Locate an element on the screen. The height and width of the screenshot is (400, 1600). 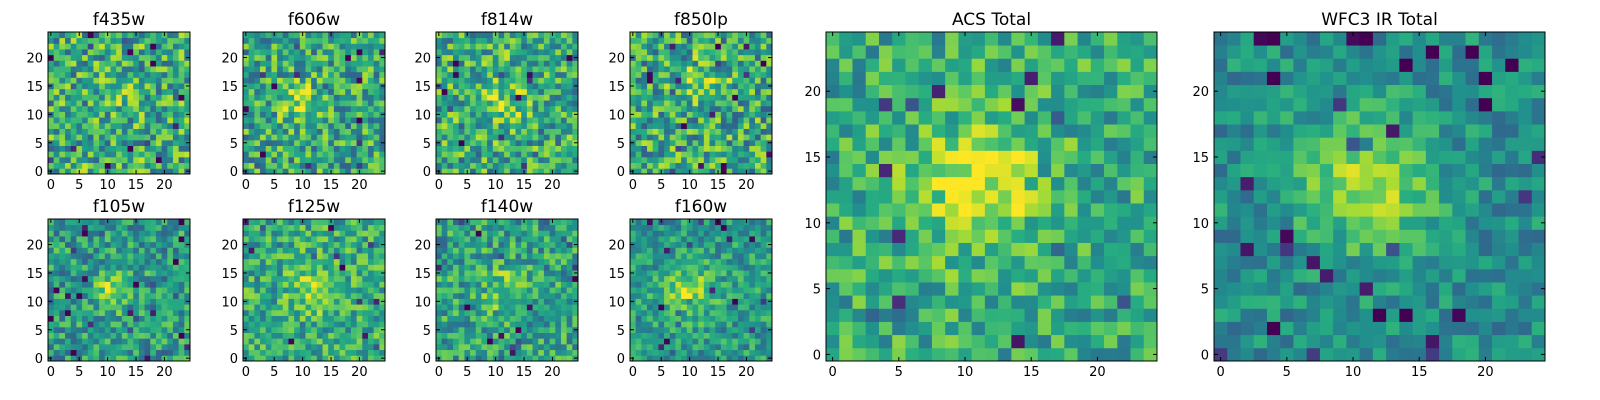
y-tick-label: 20 is located at coordinates (34, 246).